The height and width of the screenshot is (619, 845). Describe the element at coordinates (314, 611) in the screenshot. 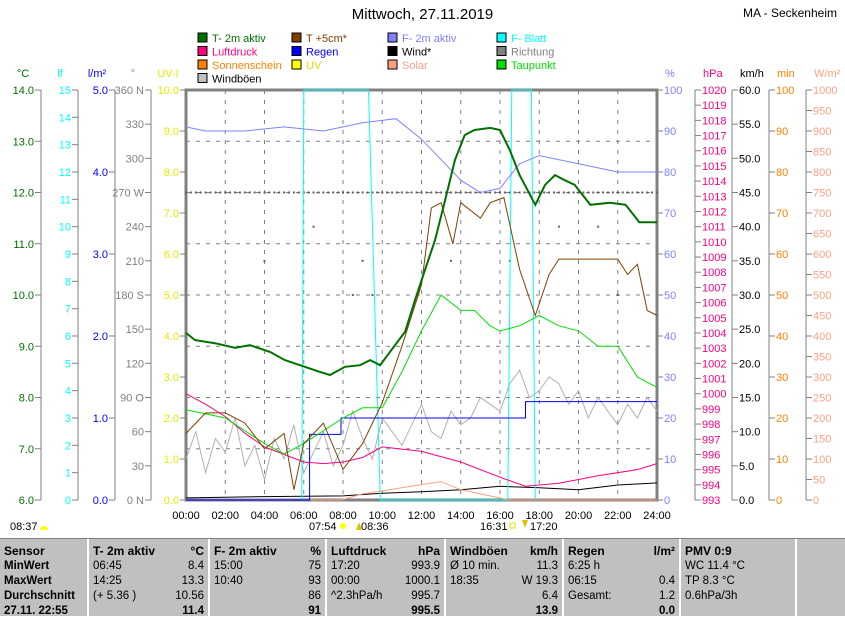

I see `cell-value: 91` at that location.